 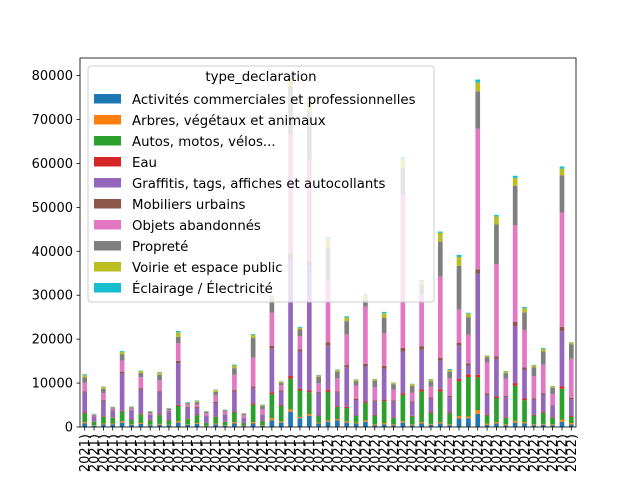 What do you see at coordinates (52, 340) in the screenshot?
I see `y-tick-label: 20000` at bounding box center [52, 340].